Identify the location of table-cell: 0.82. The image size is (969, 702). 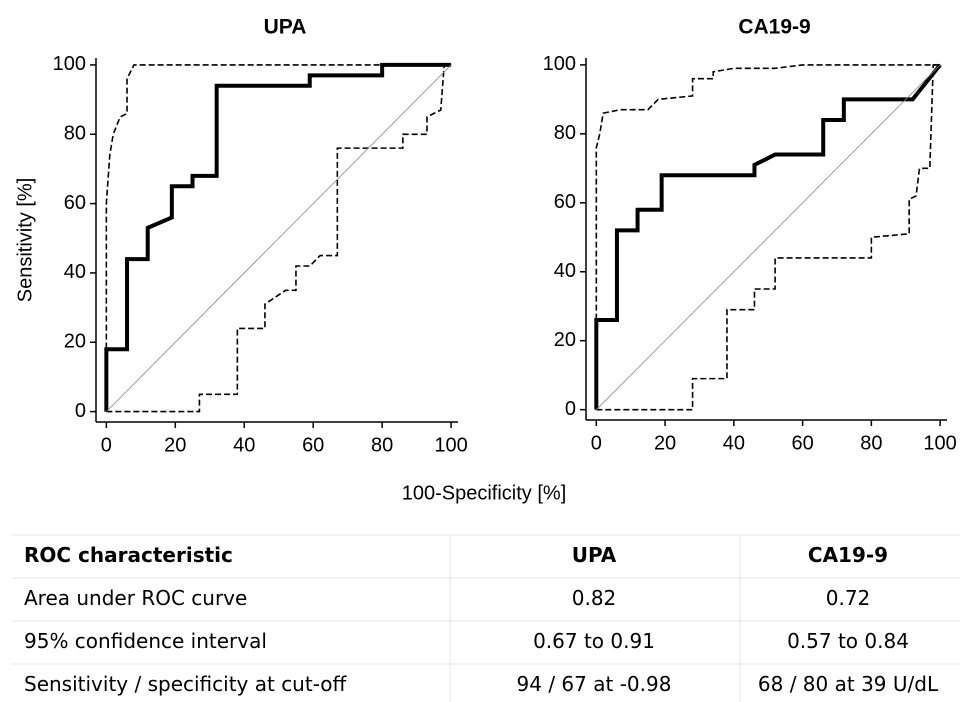
(594, 598).